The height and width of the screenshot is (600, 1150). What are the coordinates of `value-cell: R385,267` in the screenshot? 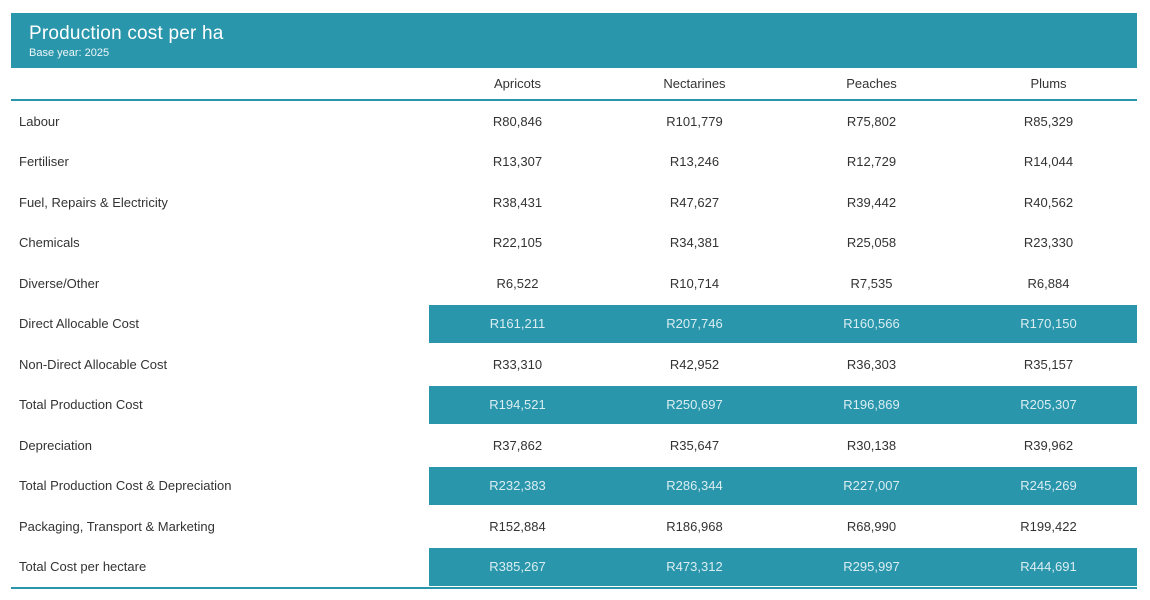 It's located at (517, 567).